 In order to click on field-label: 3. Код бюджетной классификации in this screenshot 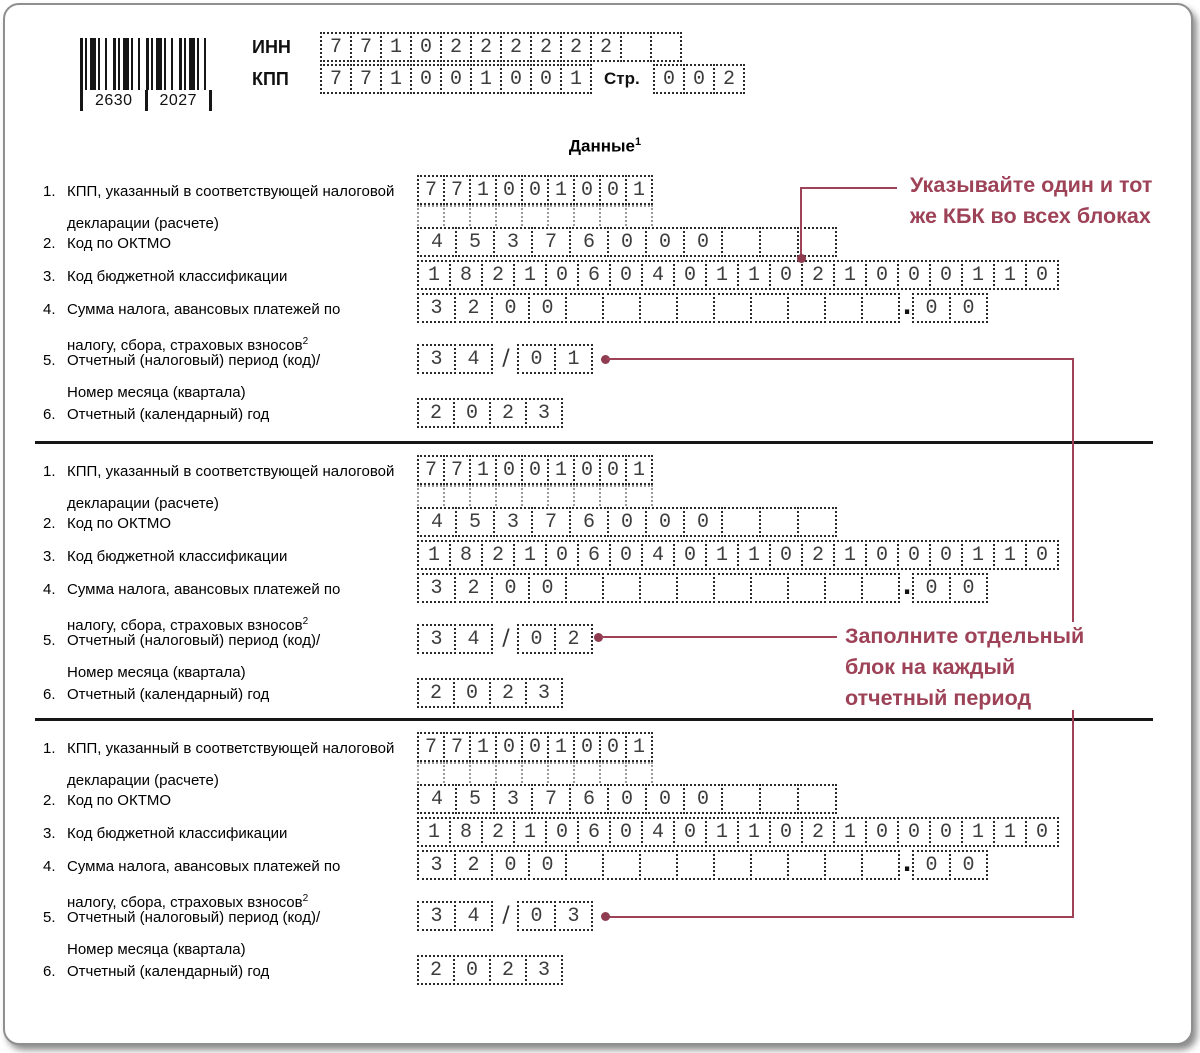, I will do `click(225, 834)`.